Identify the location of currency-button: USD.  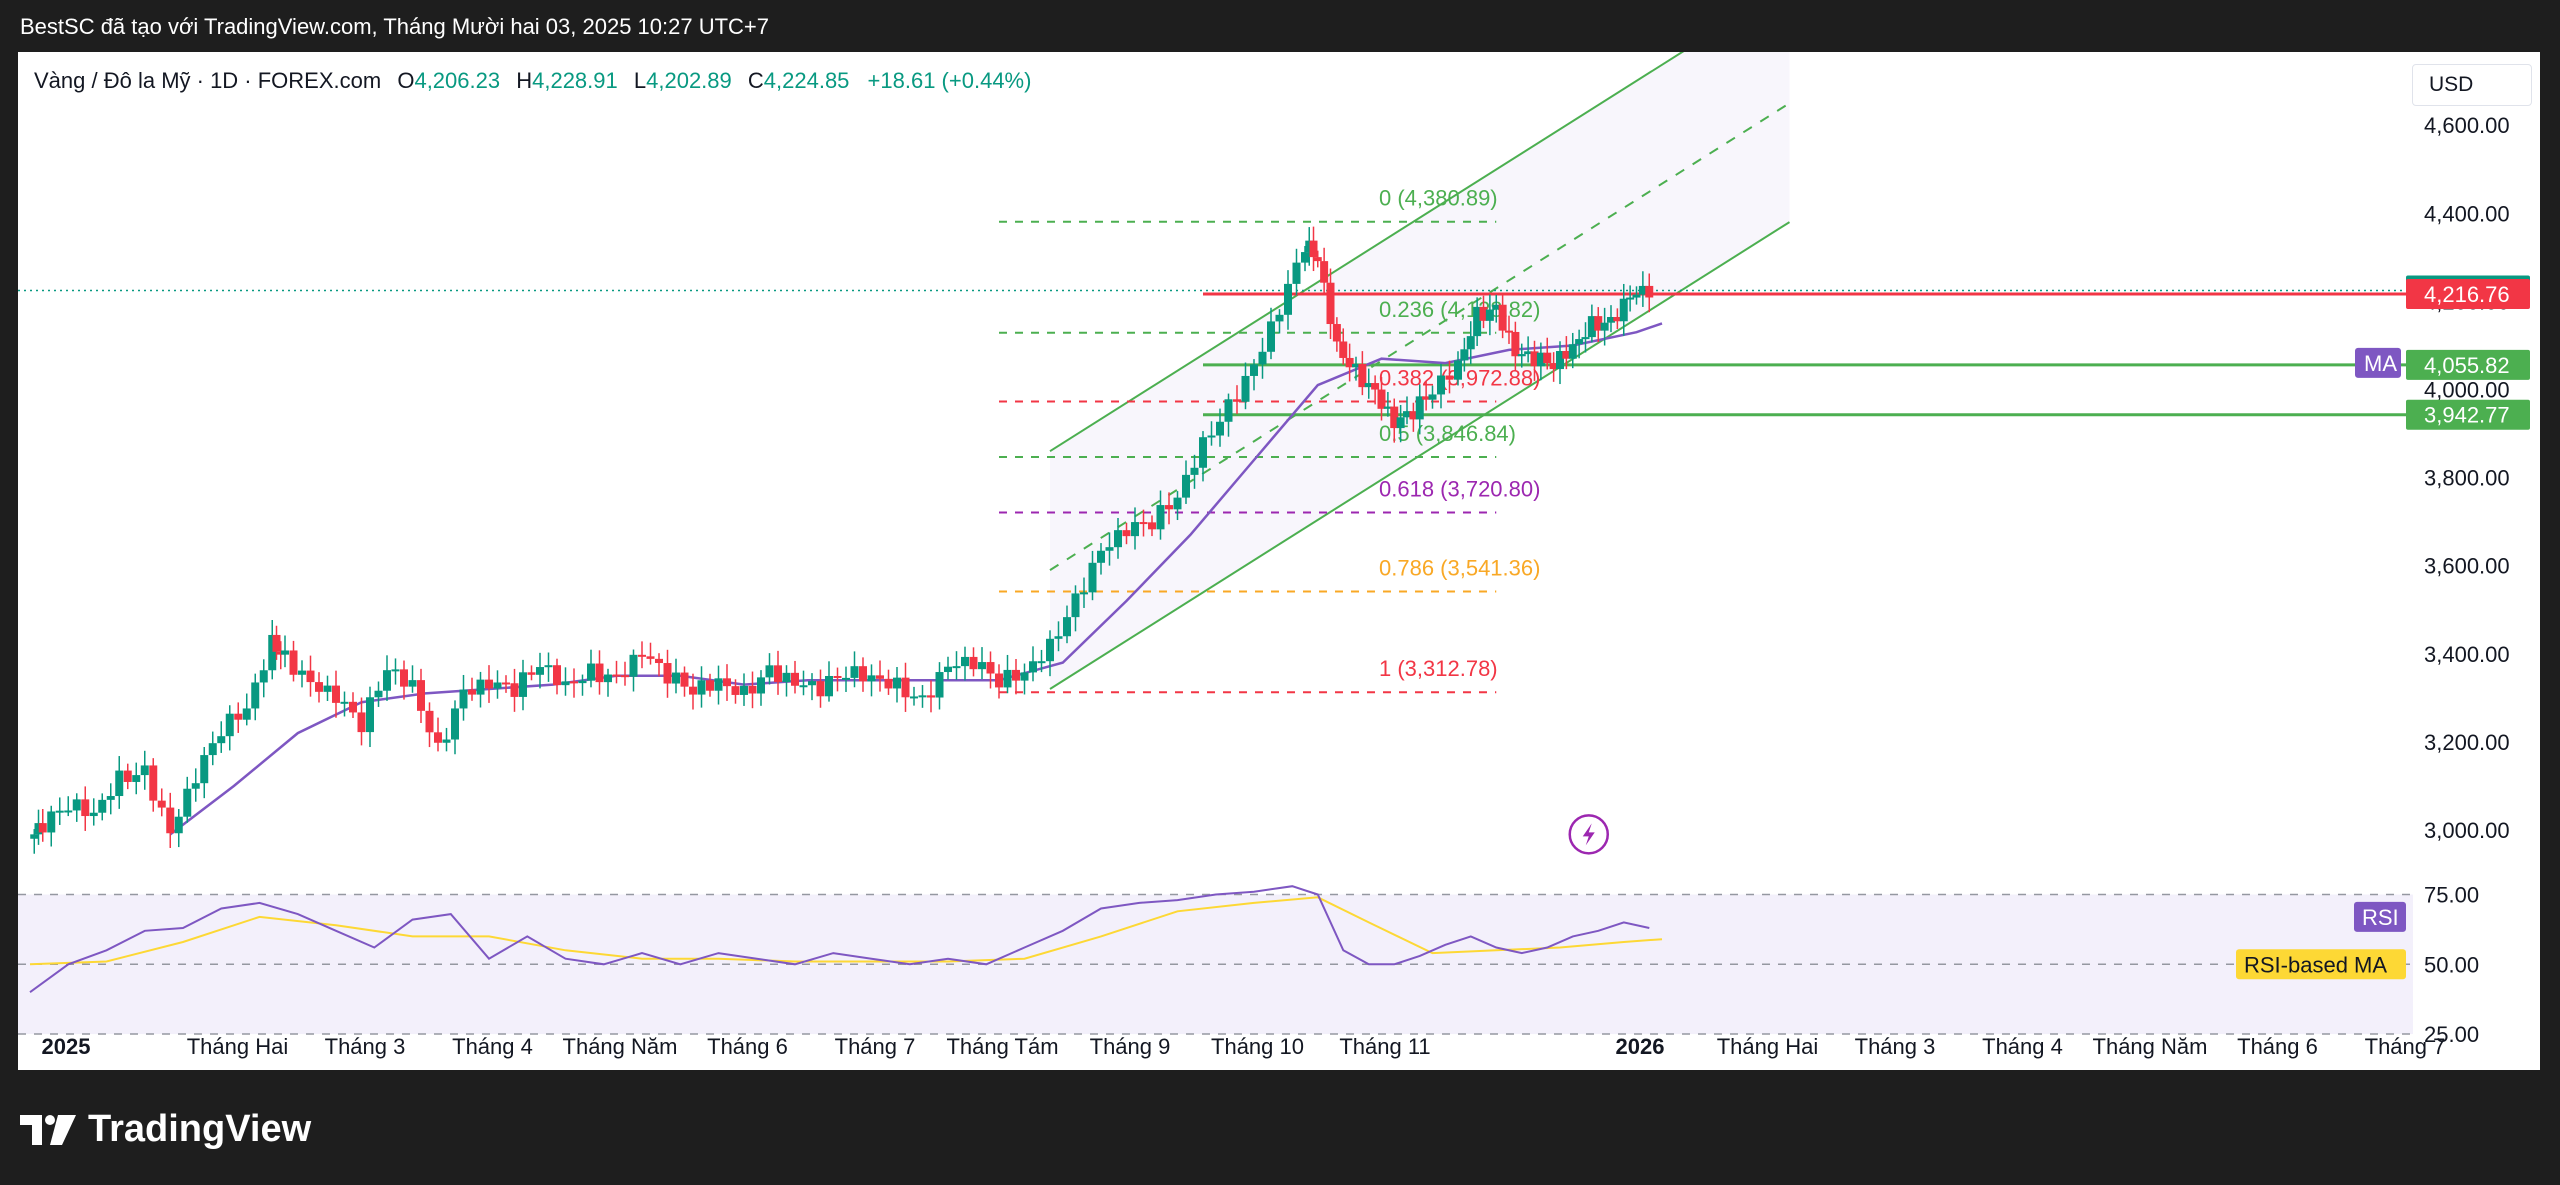
(2472, 85).